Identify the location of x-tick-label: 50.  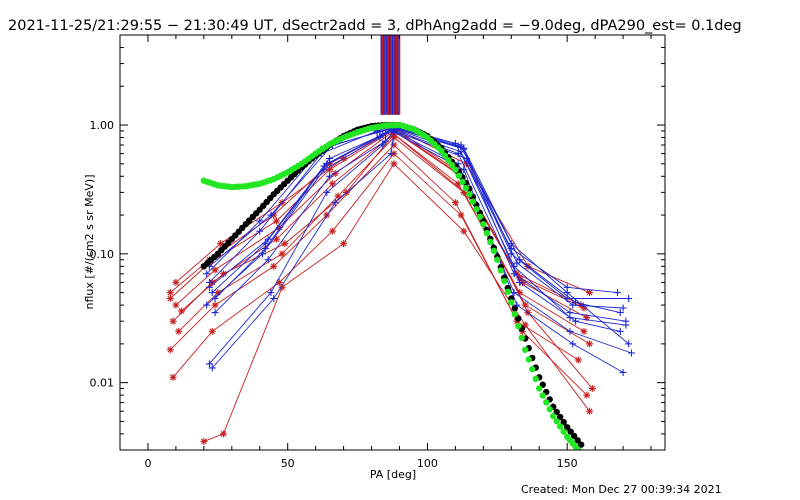
(288, 463).